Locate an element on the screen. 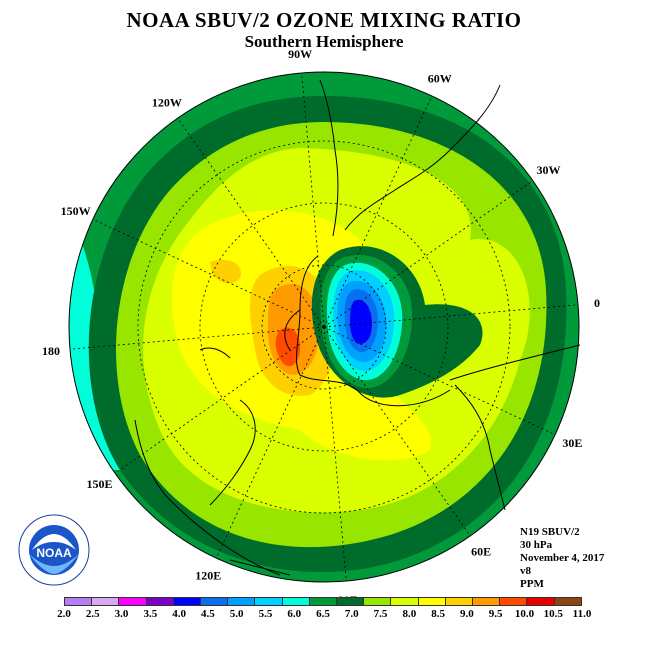 This screenshot has height=648, width=648. date-label: November 4, 2017 is located at coordinates (562, 558).